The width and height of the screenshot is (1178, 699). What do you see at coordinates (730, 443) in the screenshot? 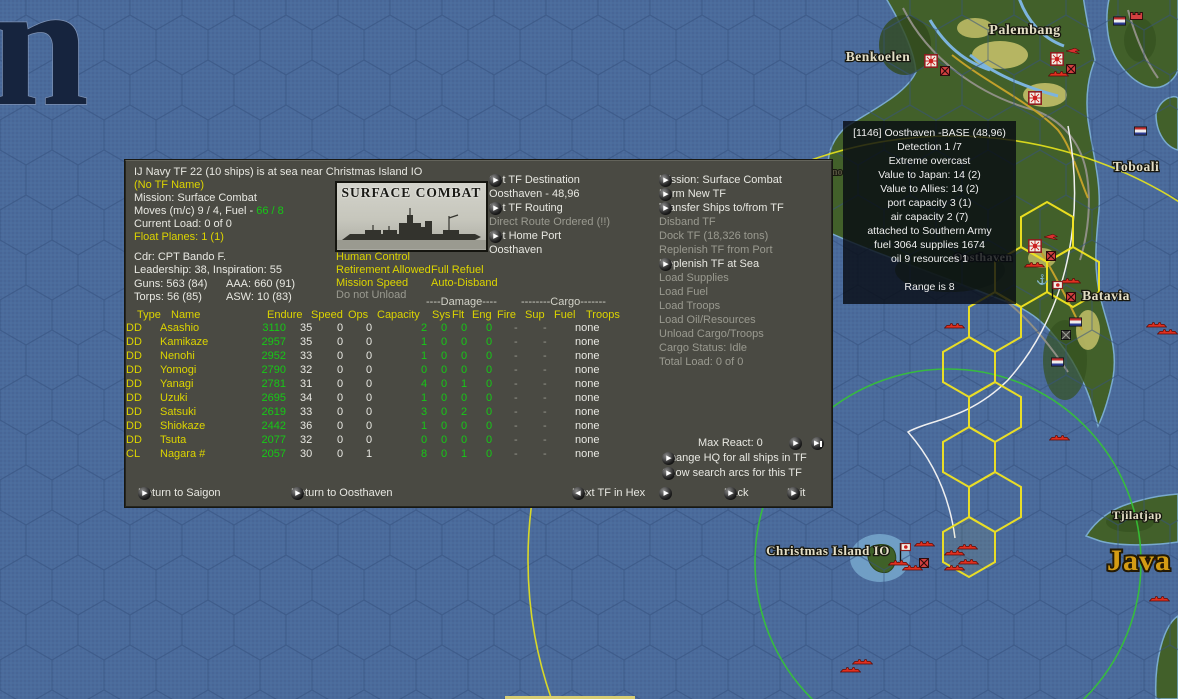
I see `max-react-label: Max React: 0` at bounding box center [730, 443].